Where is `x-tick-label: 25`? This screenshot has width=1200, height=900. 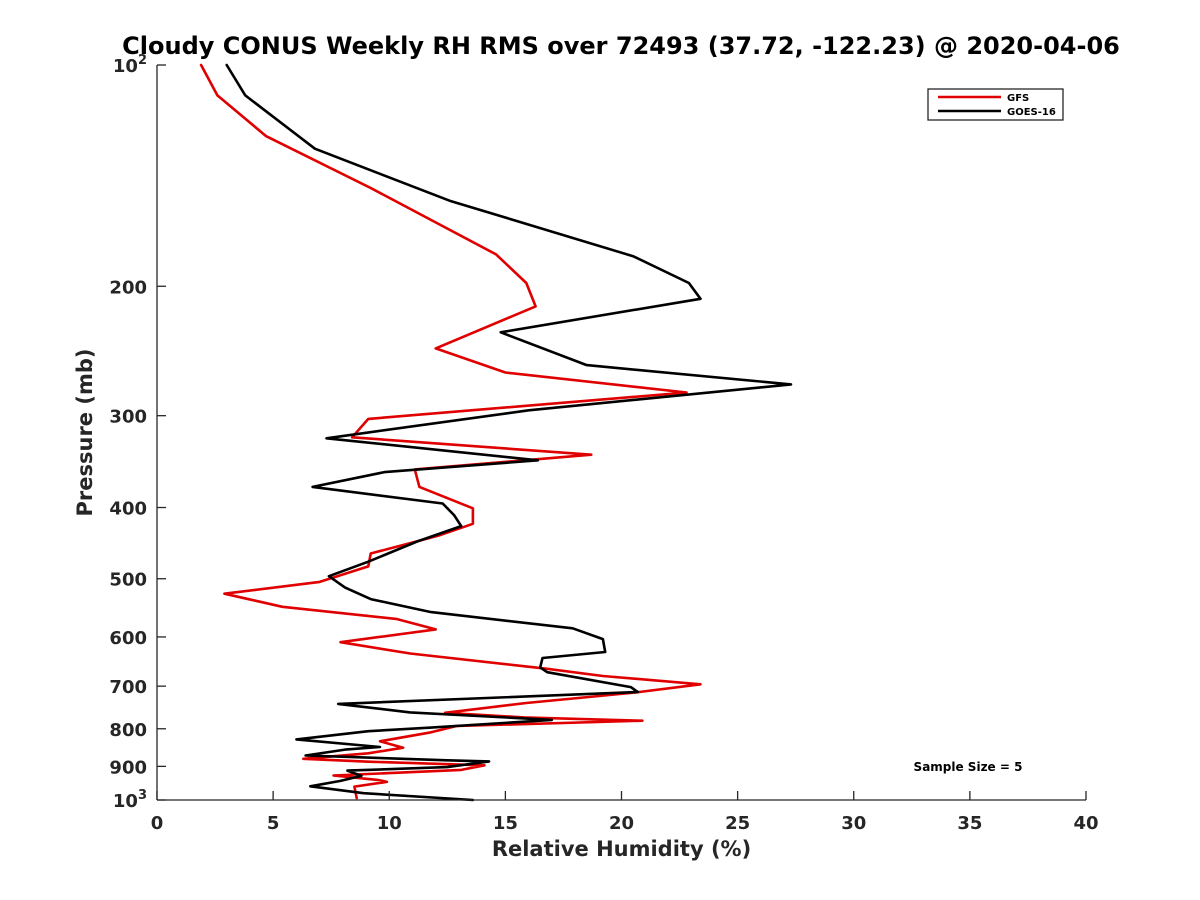
x-tick-label: 25 is located at coordinates (737, 823).